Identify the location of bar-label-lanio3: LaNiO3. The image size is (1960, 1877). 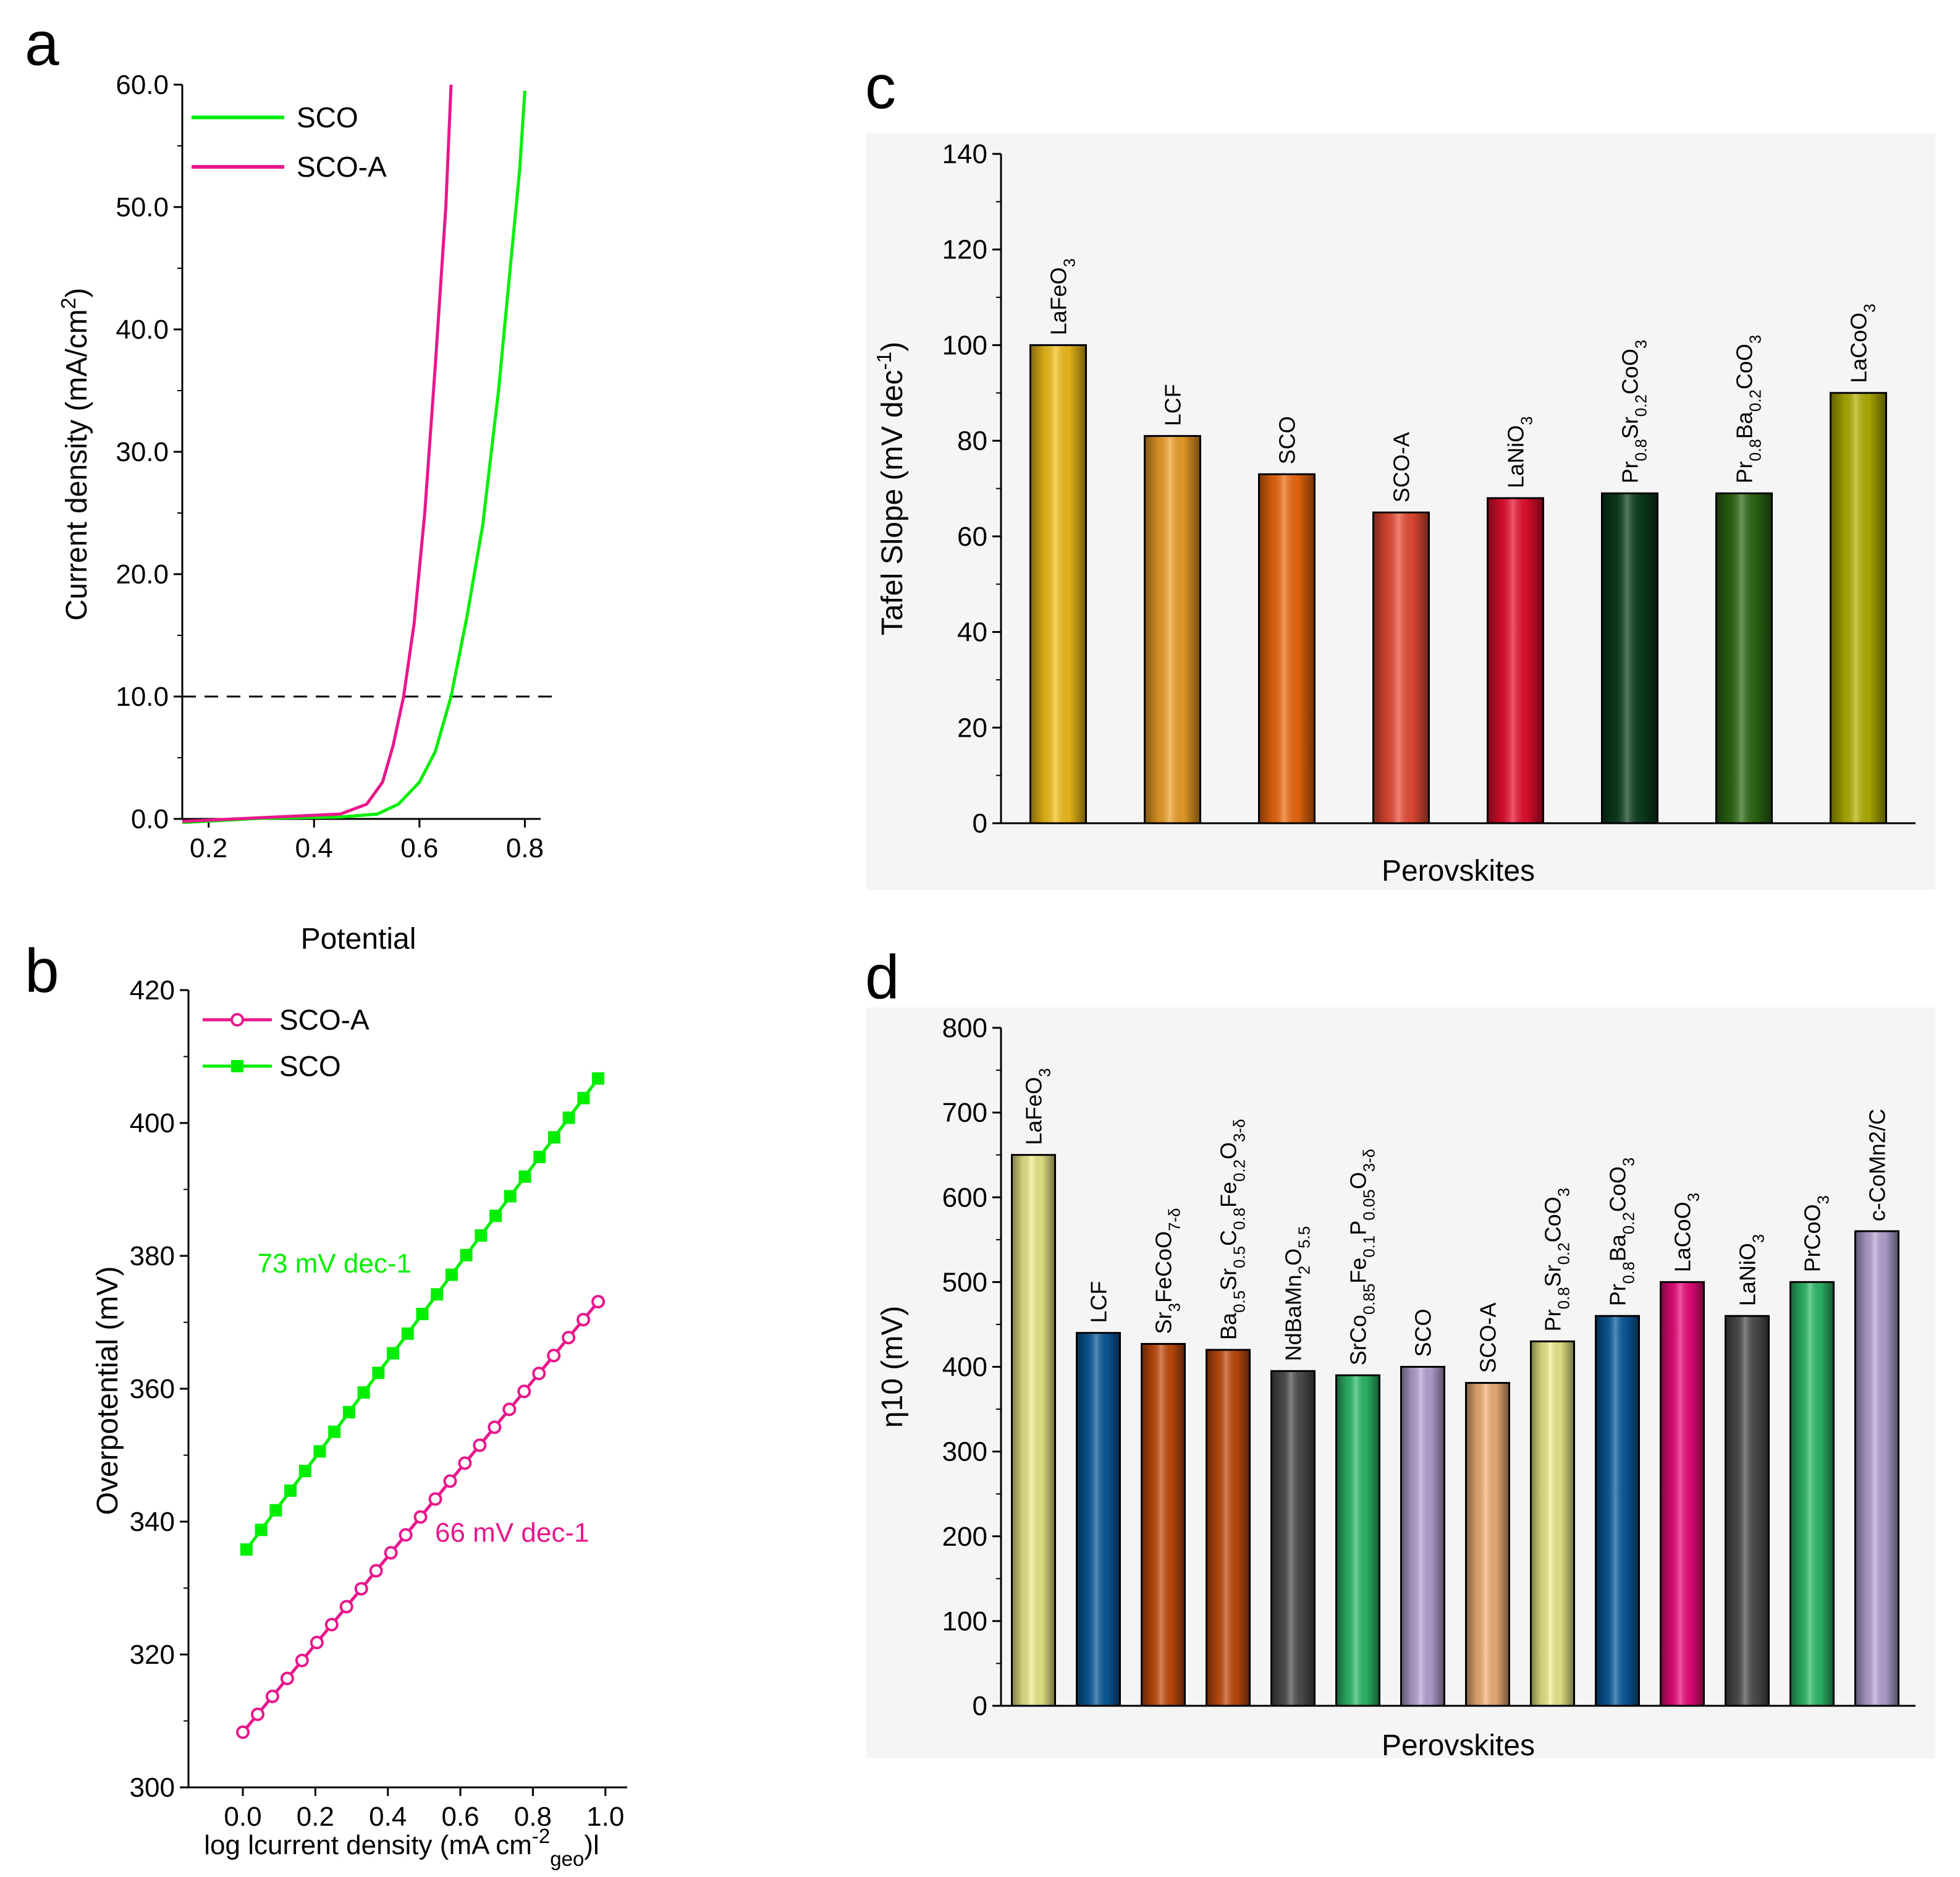
(1751, 1270).